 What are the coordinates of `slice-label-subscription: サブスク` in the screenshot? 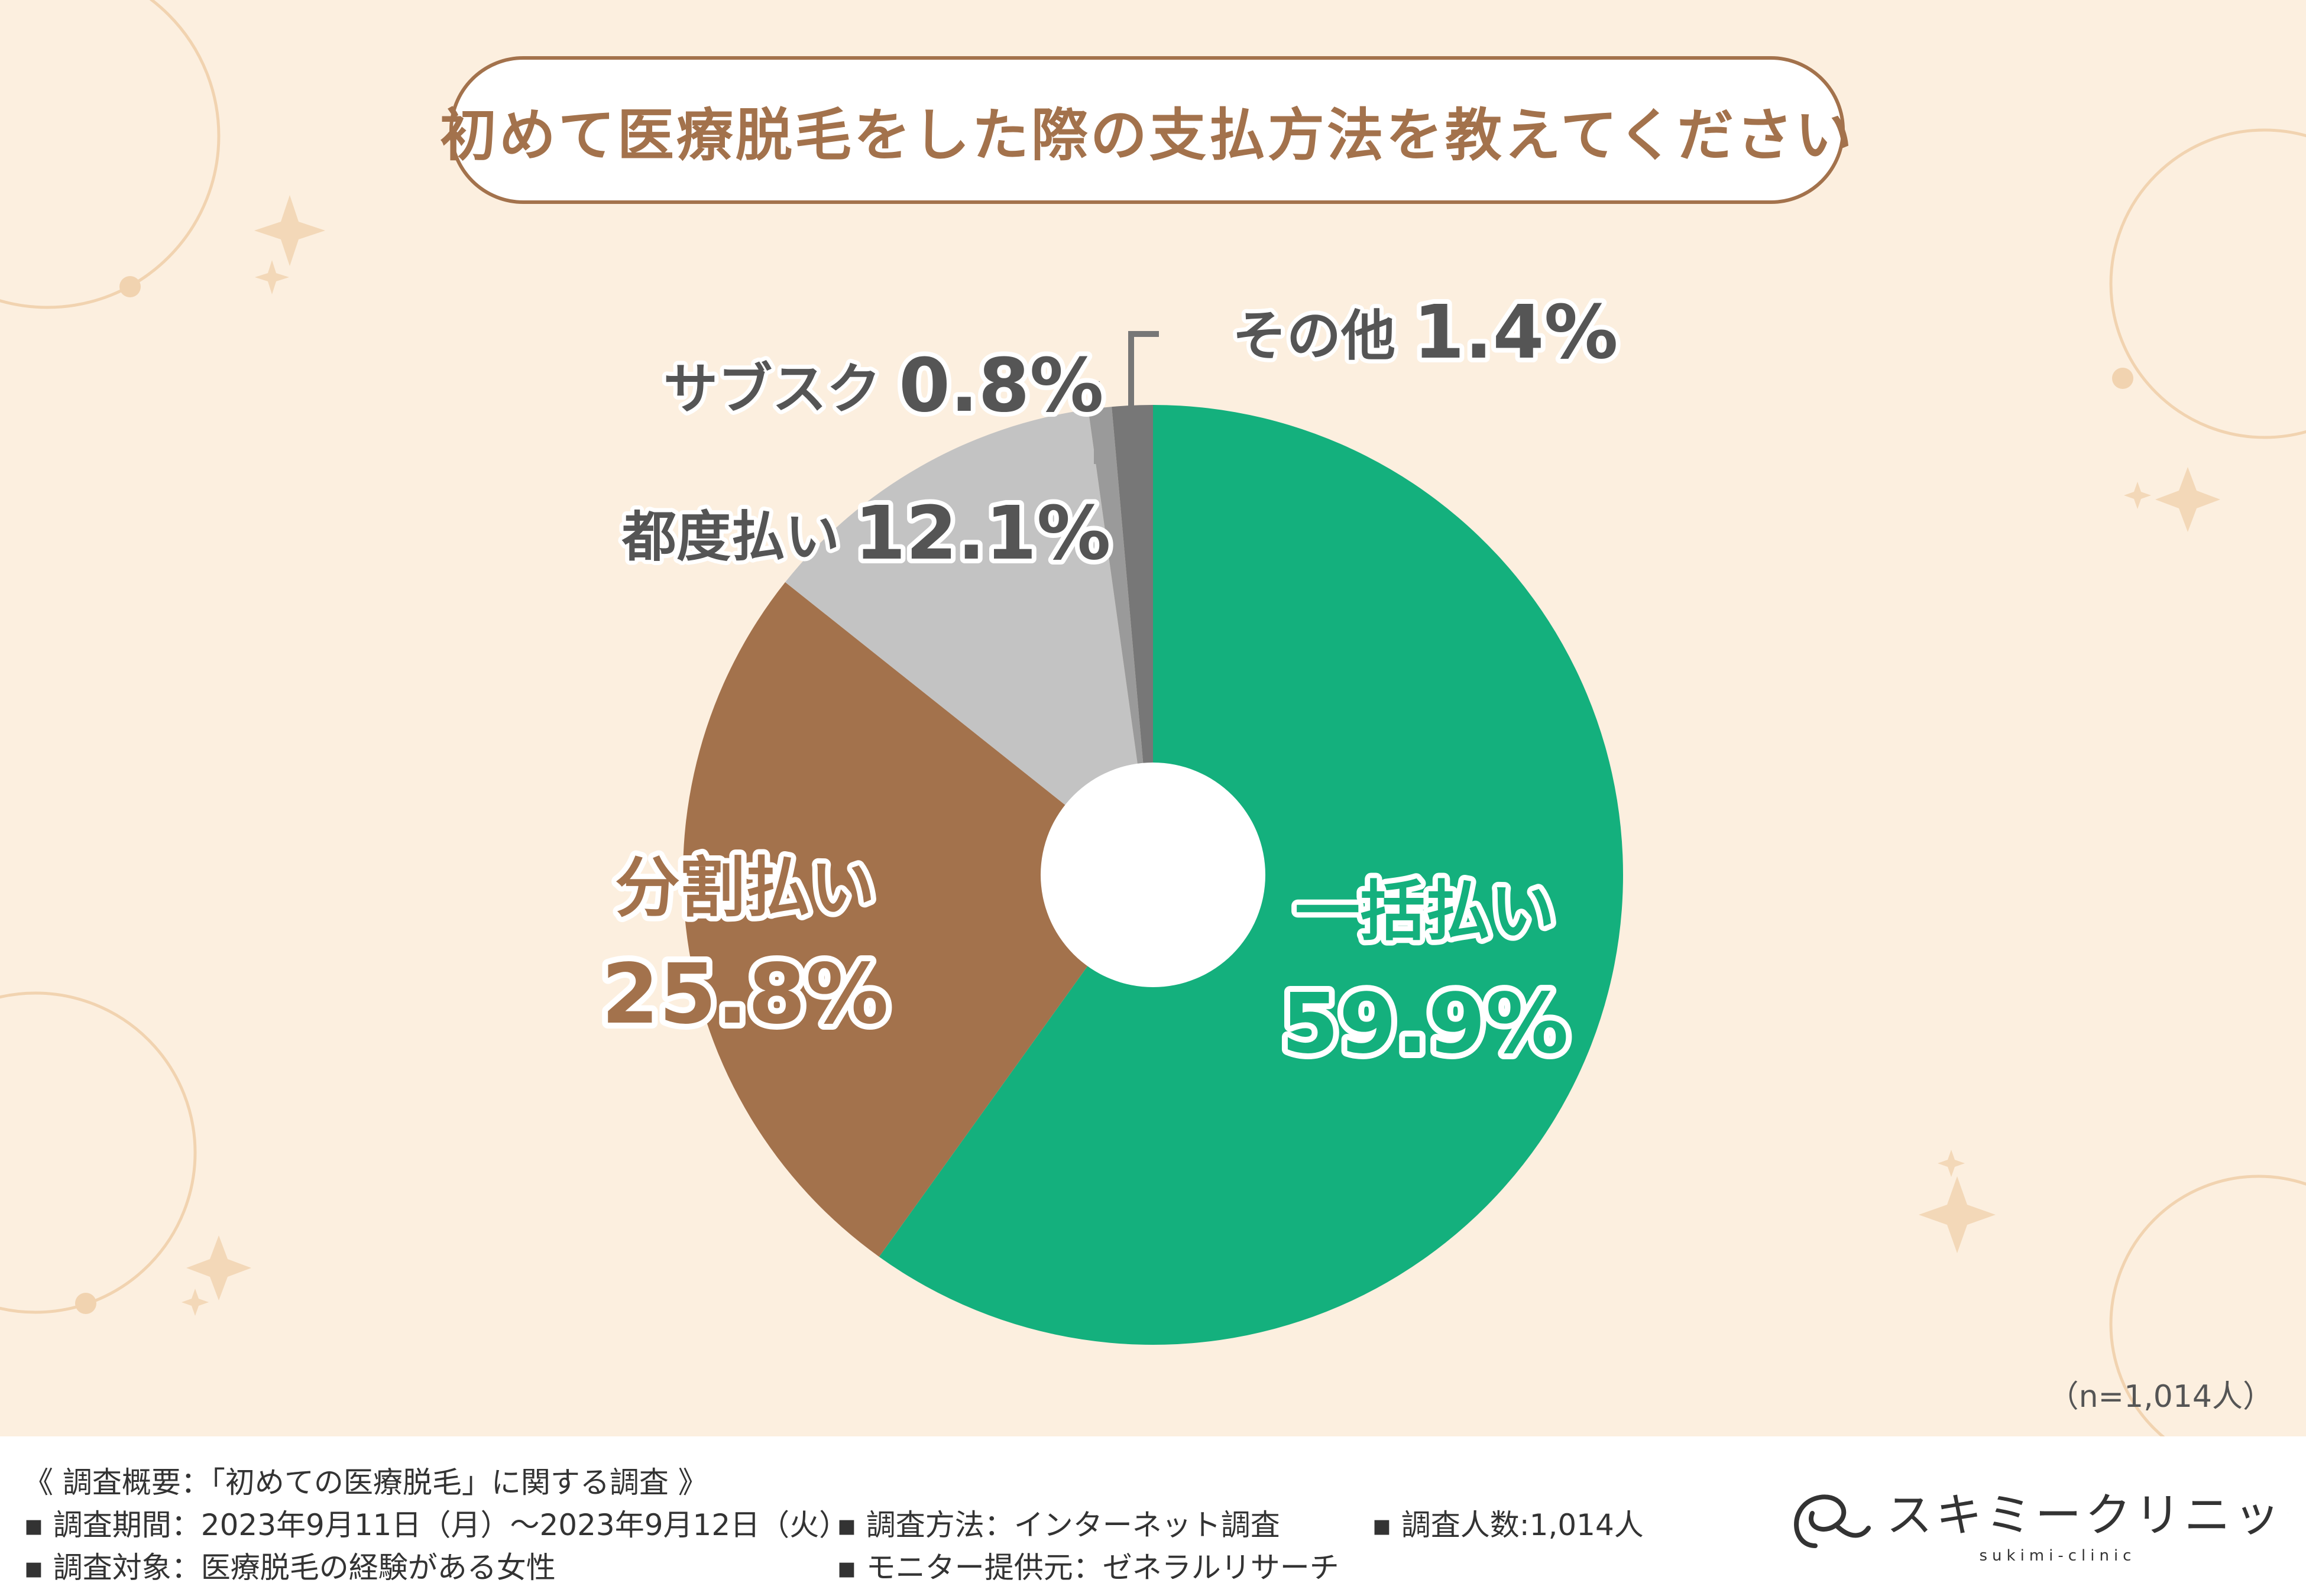 It's located at (772, 390).